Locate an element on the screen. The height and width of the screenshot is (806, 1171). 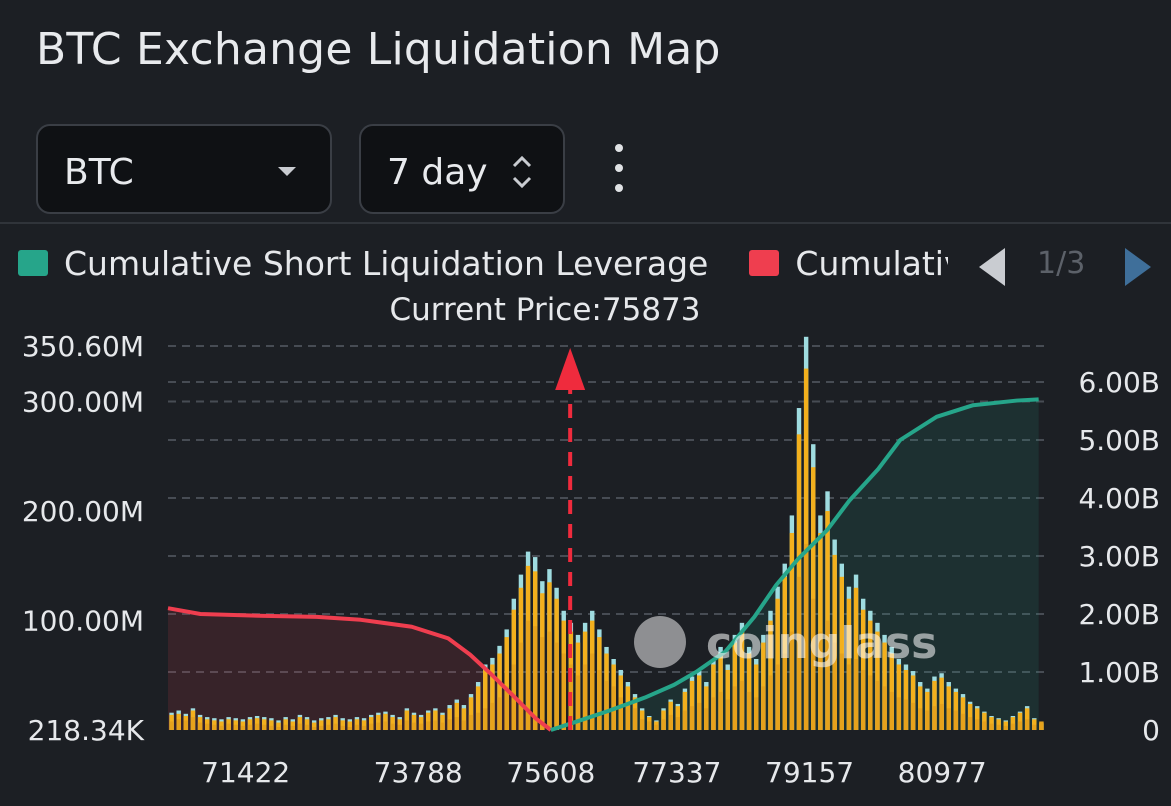
page-title: BTC Exchange Liquidation Map is located at coordinates (378, 49).